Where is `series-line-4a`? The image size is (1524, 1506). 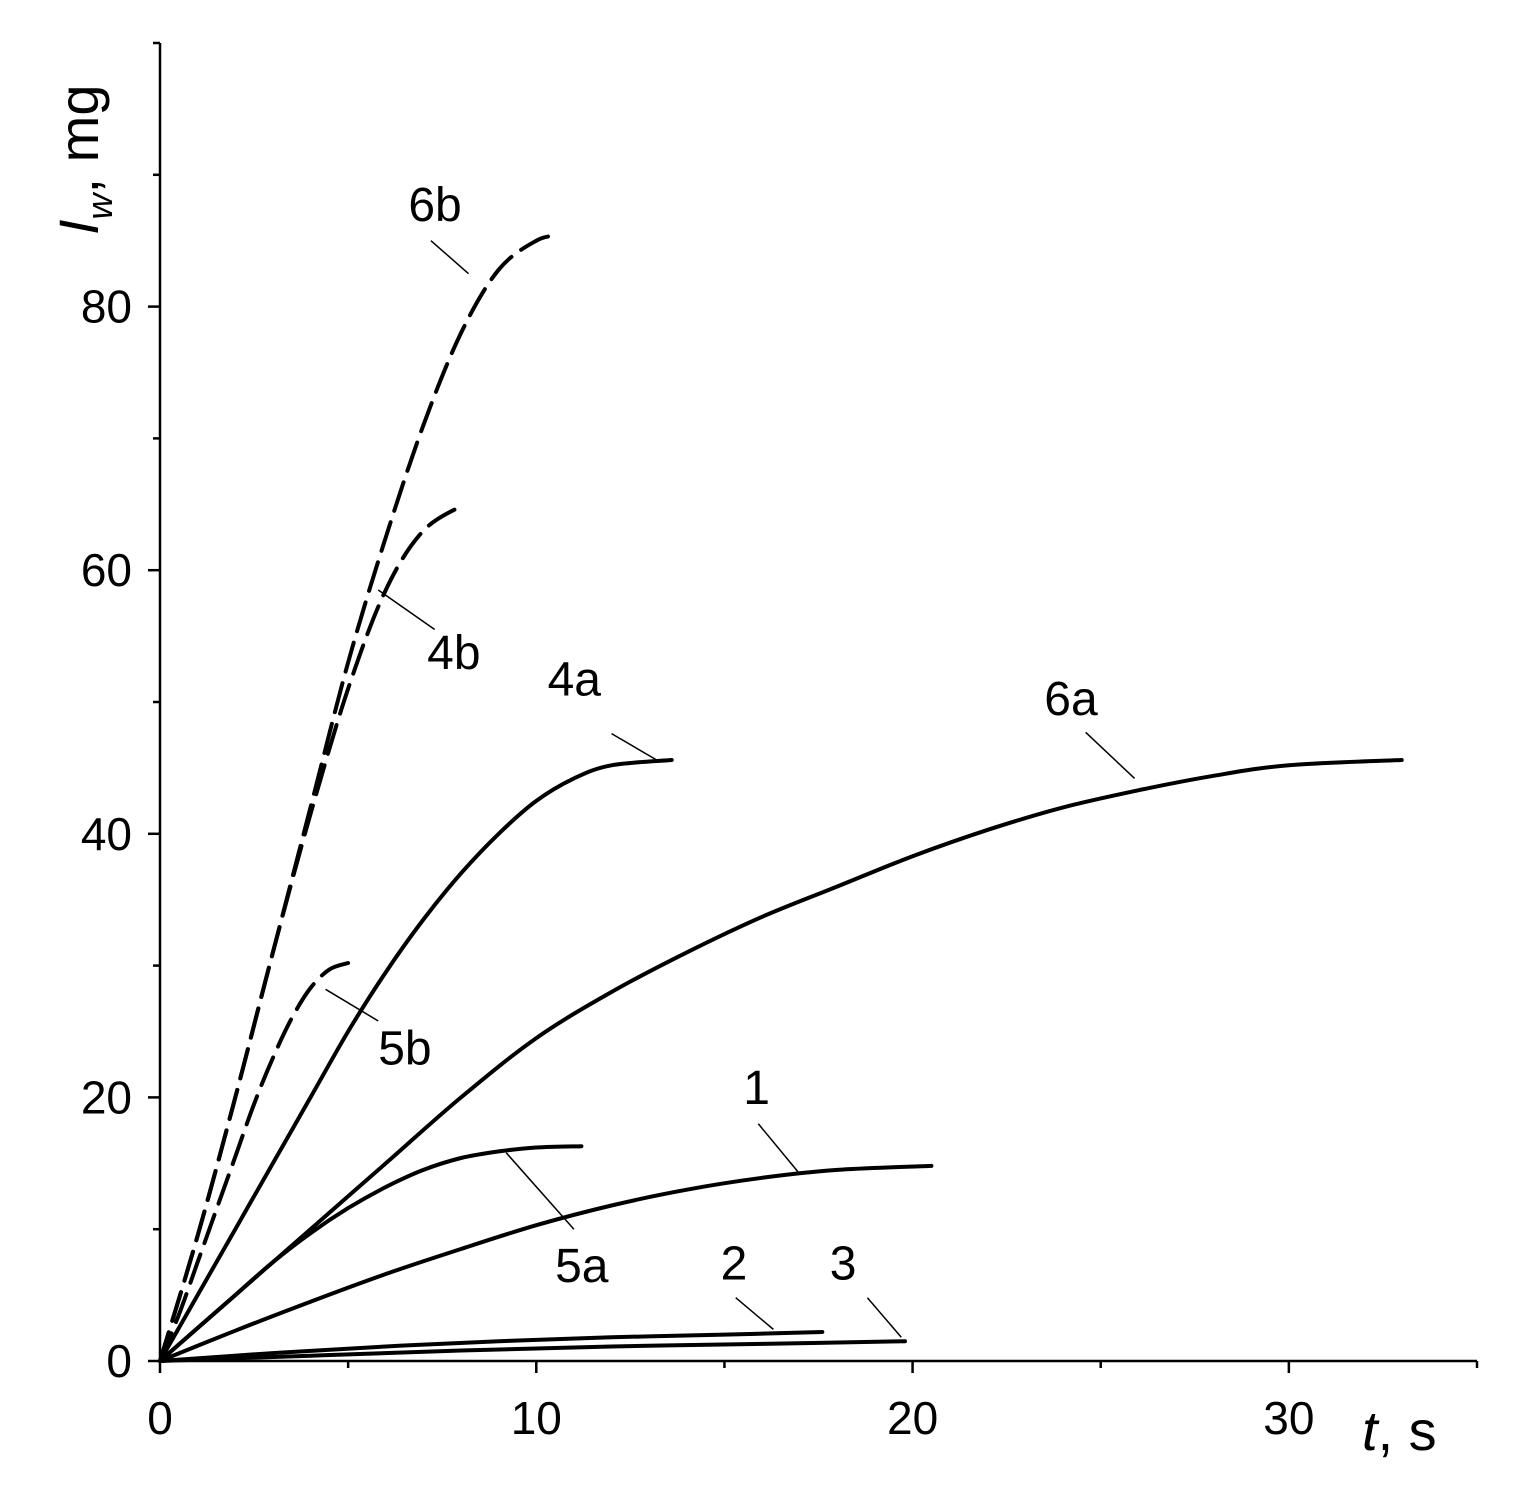 series-line-4a is located at coordinates (416, 1060).